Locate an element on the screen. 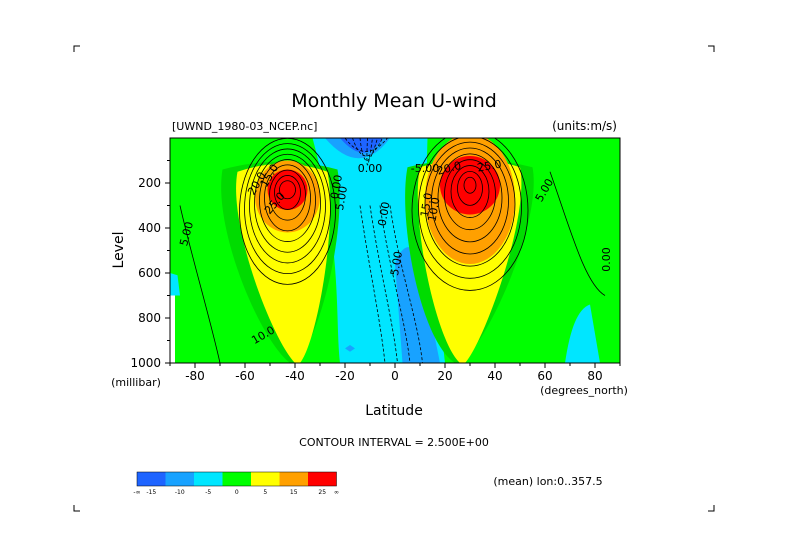 This screenshot has width=789, height=558. colorbar-tick-label: -5 is located at coordinates (208, 492).